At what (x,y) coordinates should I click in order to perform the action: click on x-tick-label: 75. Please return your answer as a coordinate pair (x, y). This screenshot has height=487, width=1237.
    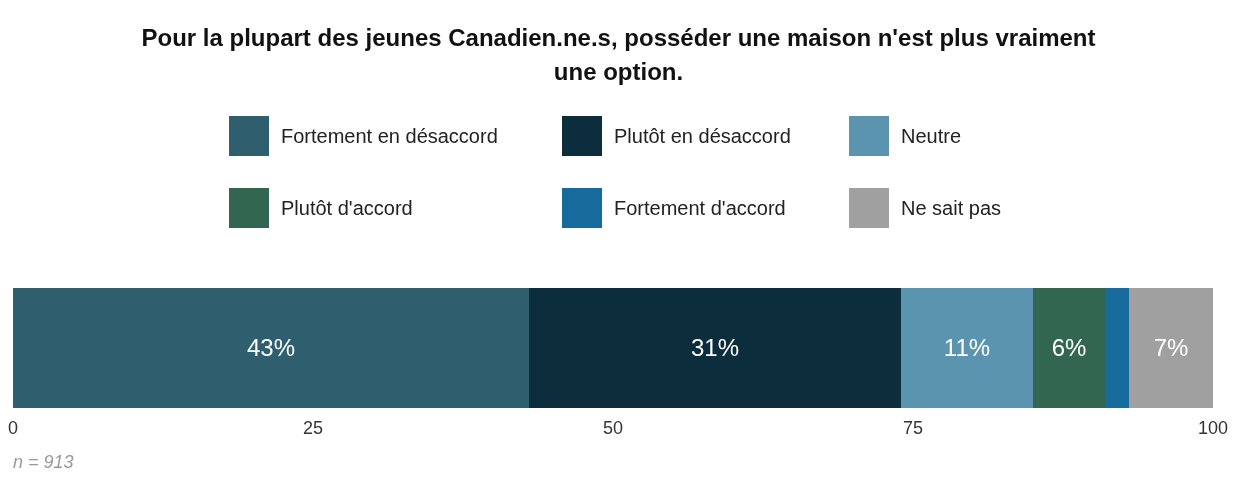
    Looking at the image, I should click on (913, 428).